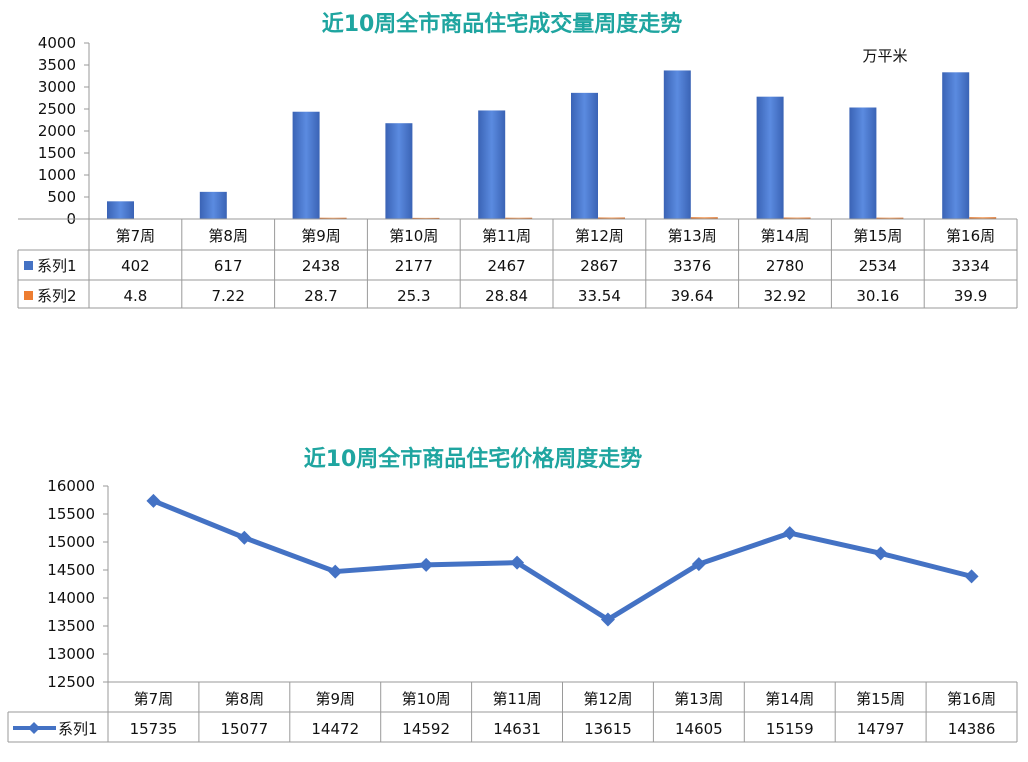 This screenshot has width=1028, height=762. I want to click on volume-y-tick-label: 500, so click(61, 197).